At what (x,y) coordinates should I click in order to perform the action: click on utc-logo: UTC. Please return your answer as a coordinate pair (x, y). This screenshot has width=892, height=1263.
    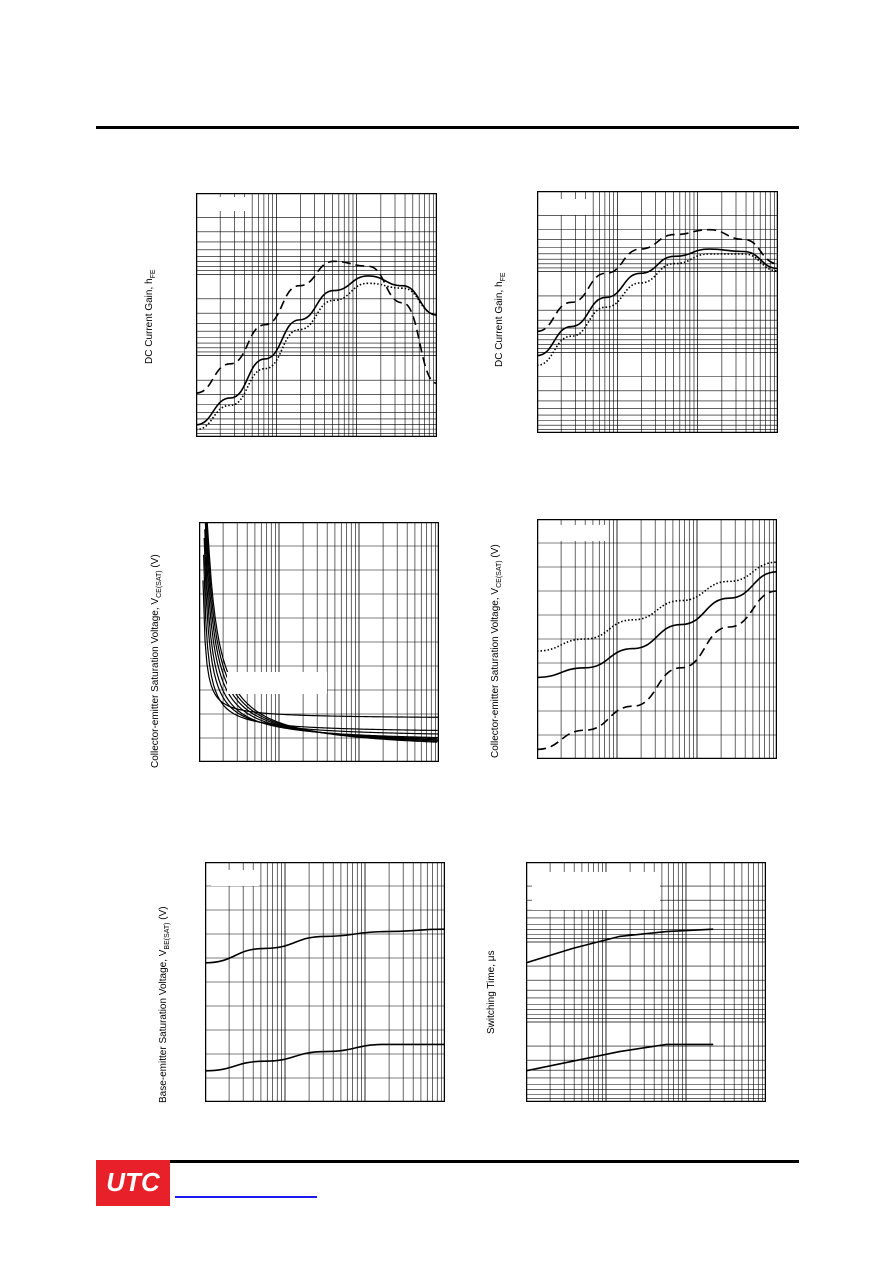
    Looking at the image, I should click on (133, 1183).